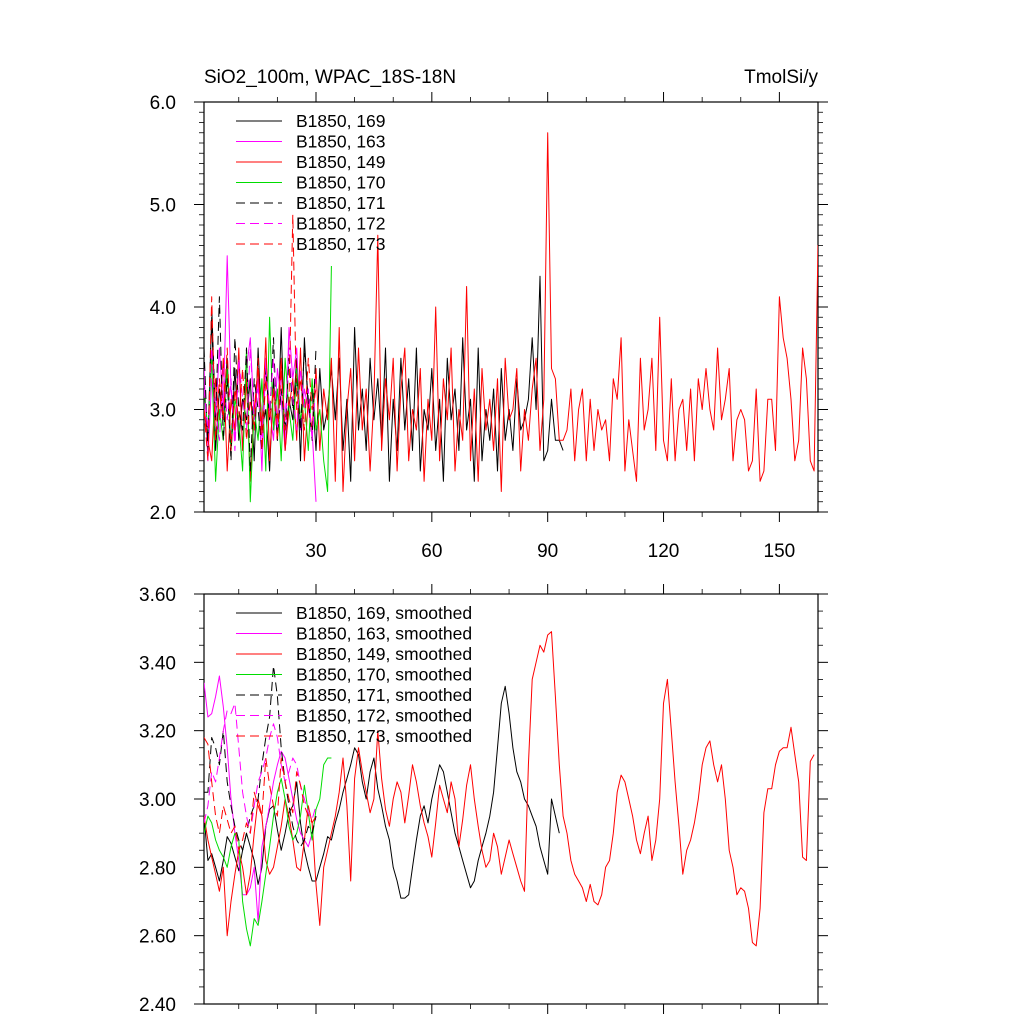  I want to click on y-tick-label: 6.0, so click(163, 103).